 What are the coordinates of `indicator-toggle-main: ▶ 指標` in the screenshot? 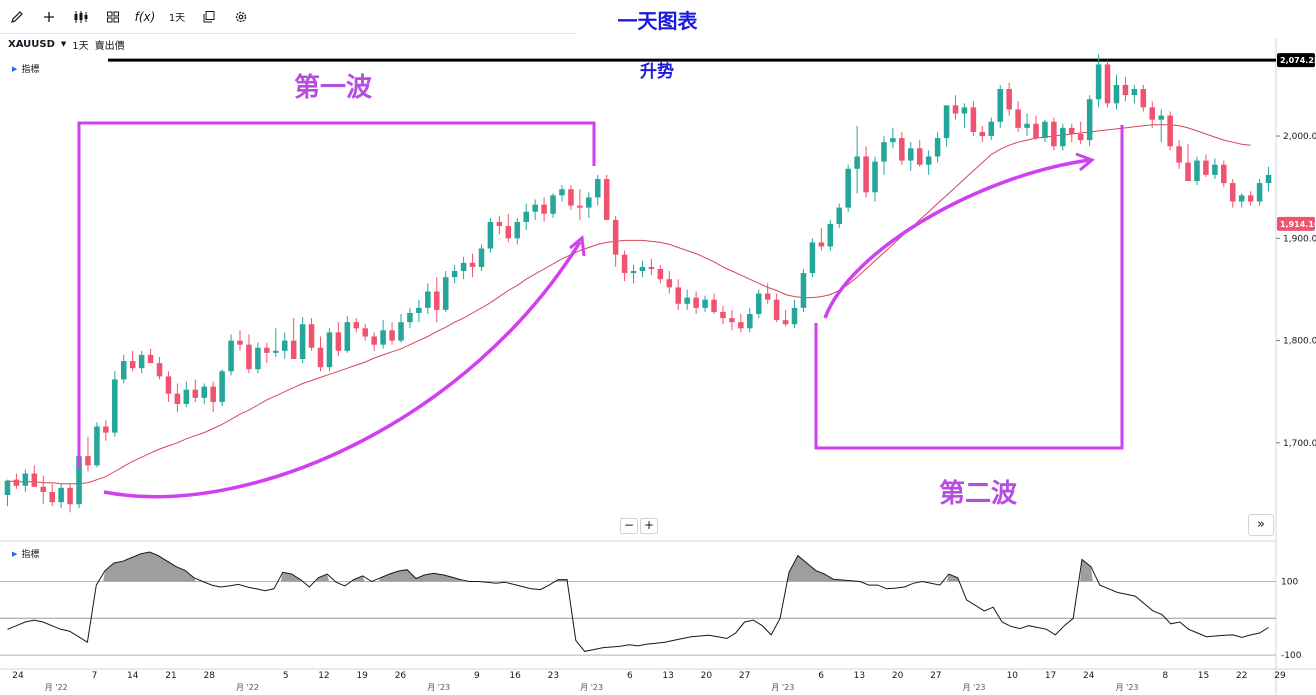 It's located at (26, 69).